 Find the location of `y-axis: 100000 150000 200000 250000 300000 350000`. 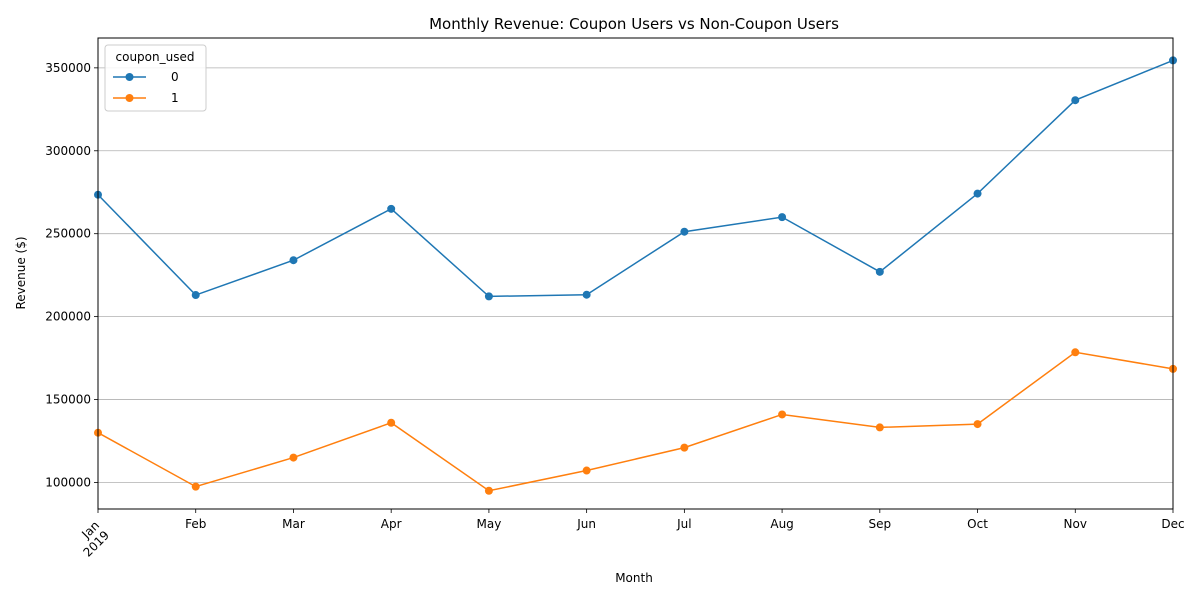

y-axis: 100000 150000 200000 250000 300000 350000 is located at coordinates (71, 275).